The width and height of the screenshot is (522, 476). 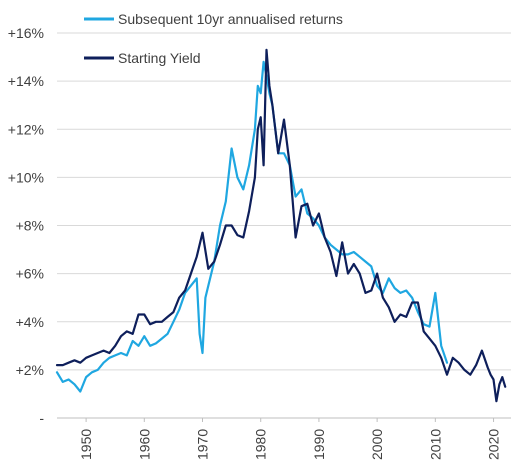 I want to click on y-tick-label: -, so click(x=41, y=418).